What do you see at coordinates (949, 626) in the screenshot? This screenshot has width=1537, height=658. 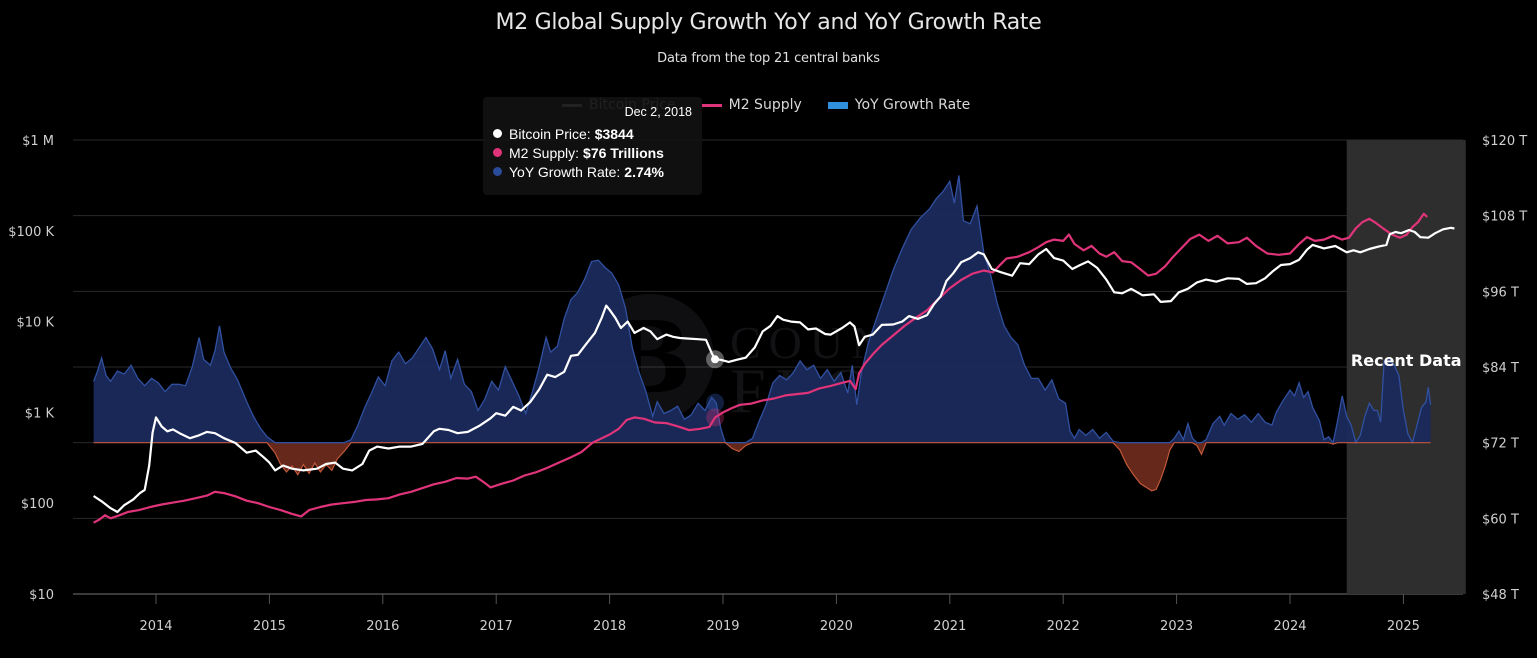 I see `x-tick-label: 2021` at bounding box center [949, 626].